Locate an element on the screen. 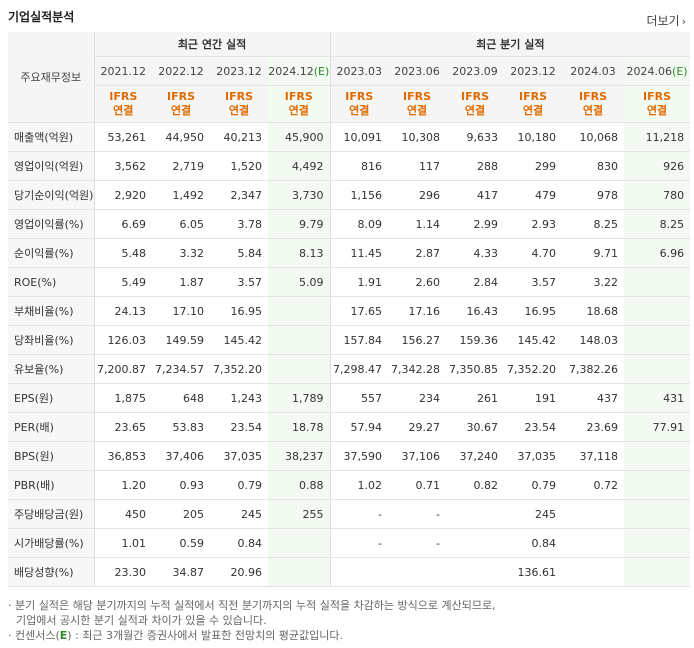 Image resolution: width=694 pixels, height=648 pixels. chevron-right-icon: › is located at coordinates (683, 21).